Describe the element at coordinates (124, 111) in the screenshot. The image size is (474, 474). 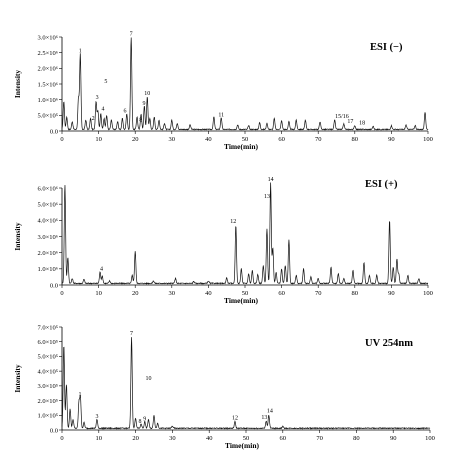
I see `peak-label: 6` at that location.